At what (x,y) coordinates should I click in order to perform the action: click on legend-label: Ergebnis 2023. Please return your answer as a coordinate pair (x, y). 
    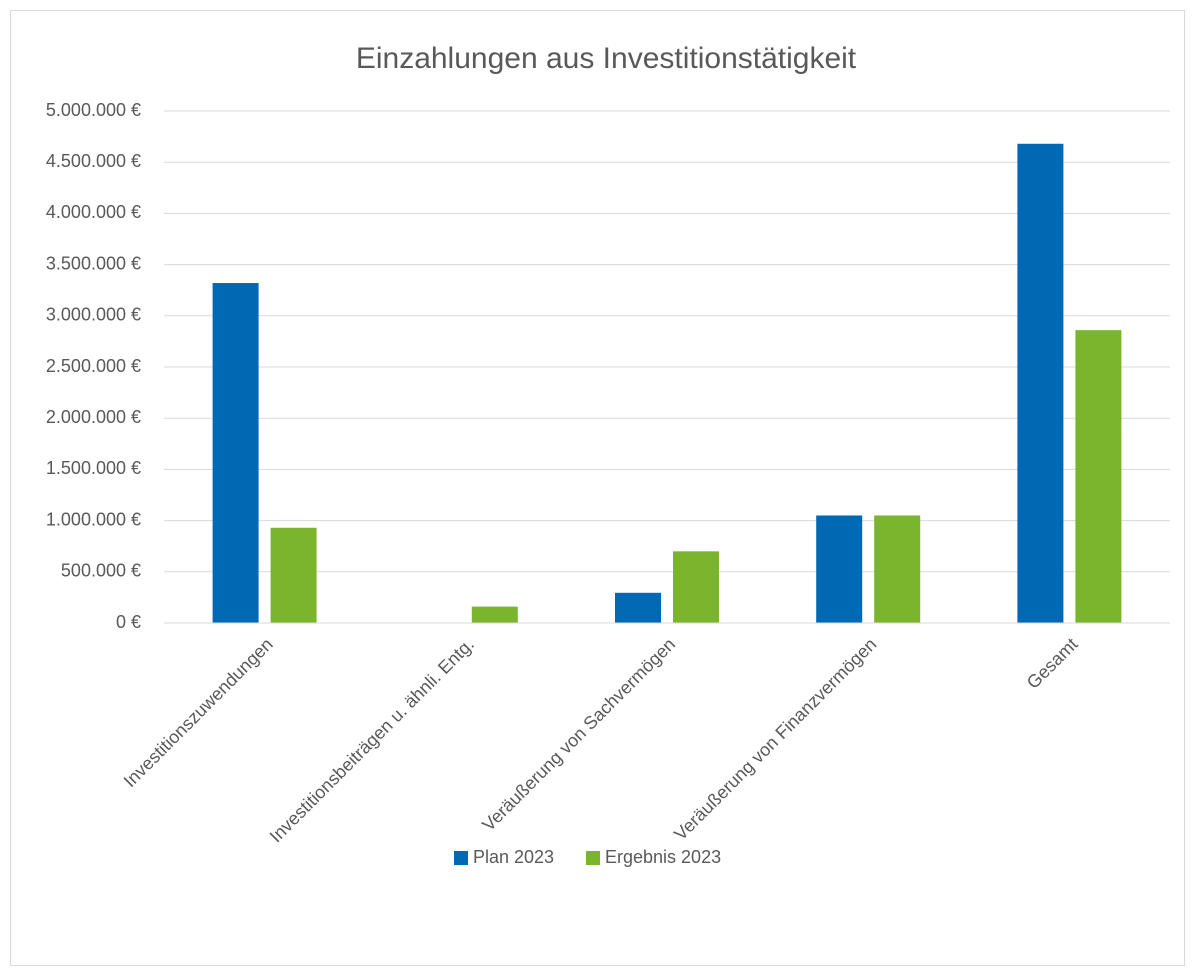
    Looking at the image, I should click on (663, 857).